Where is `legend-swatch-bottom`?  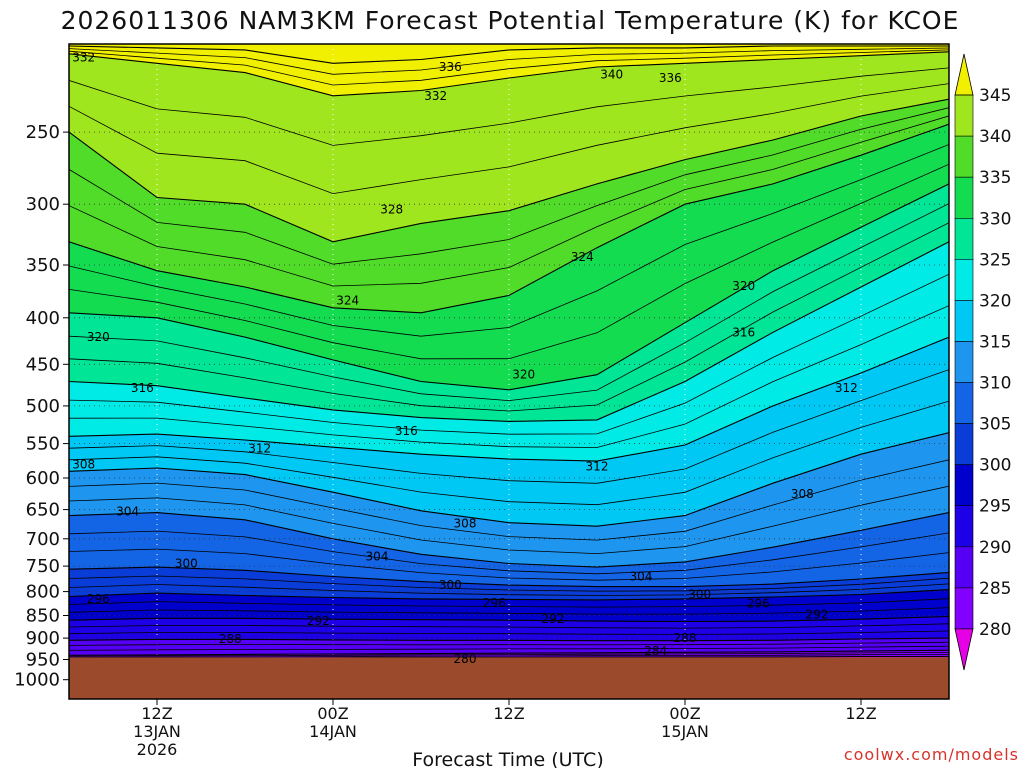 legend-swatch-bottom is located at coordinates (964, 649).